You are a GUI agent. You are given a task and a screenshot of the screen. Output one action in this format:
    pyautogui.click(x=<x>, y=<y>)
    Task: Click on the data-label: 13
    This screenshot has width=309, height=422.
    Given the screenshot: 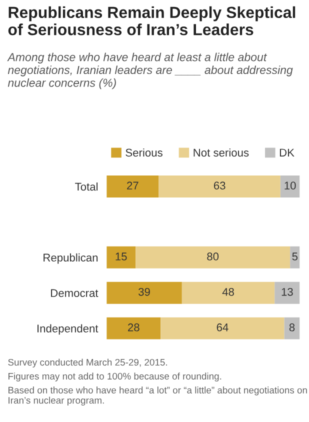 What is the action you would take?
    pyautogui.click(x=287, y=292)
    